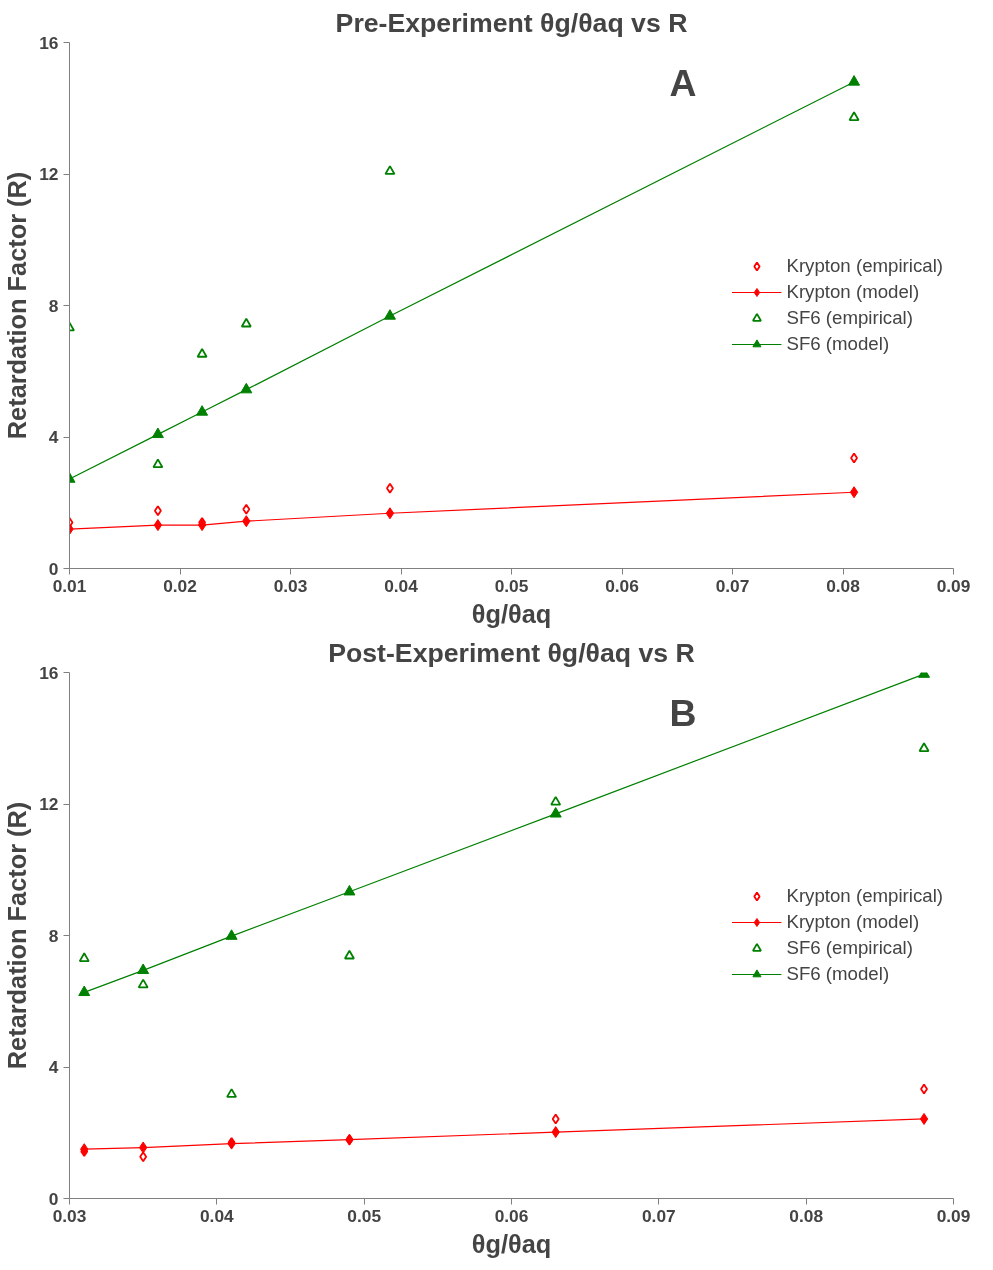  Describe the element at coordinates (290, 585) in the screenshot. I see `x-tick-label: 0.03` at that location.